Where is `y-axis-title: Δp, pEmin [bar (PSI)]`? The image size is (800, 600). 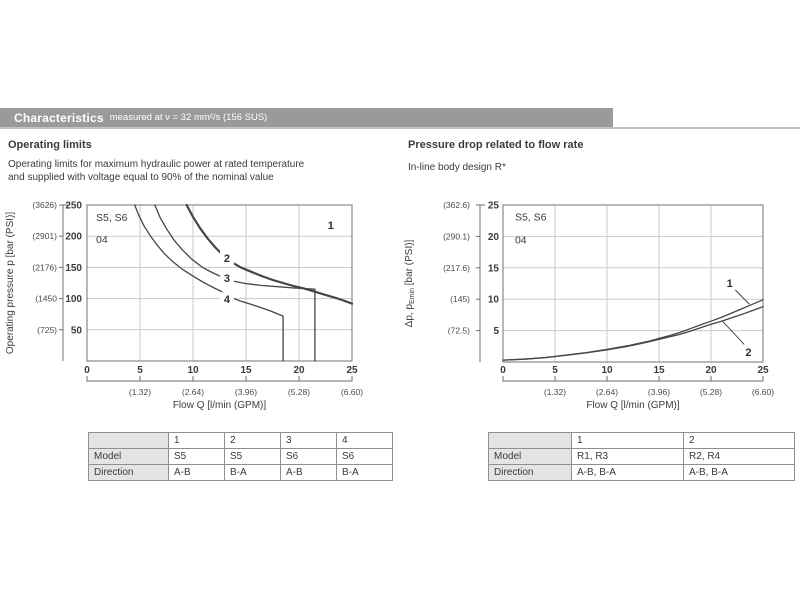
y-axis-title: Δp, pEmin [bar (PSI)] is located at coordinates (410, 283).